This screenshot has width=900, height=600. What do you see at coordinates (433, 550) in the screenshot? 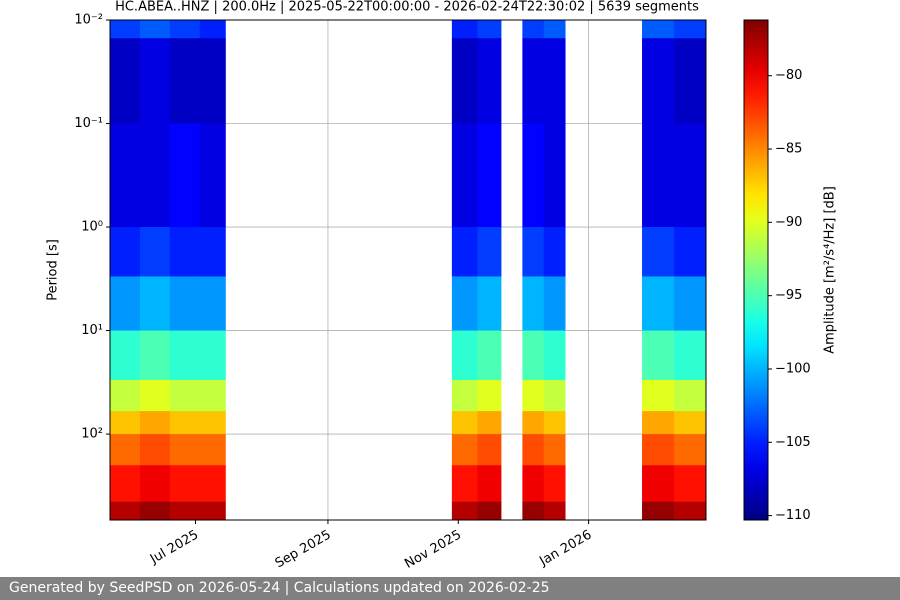
I see `x-tick-label: Nov 2025` at bounding box center [433, 550].